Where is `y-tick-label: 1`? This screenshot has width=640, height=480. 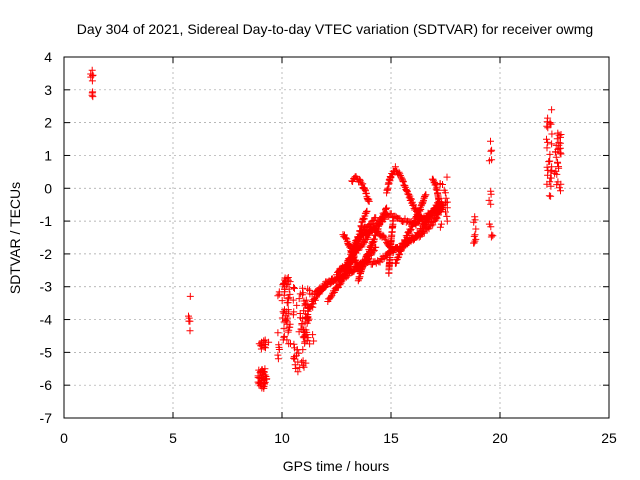
y-tick-label: 1 is located at coordinates (48, 155).